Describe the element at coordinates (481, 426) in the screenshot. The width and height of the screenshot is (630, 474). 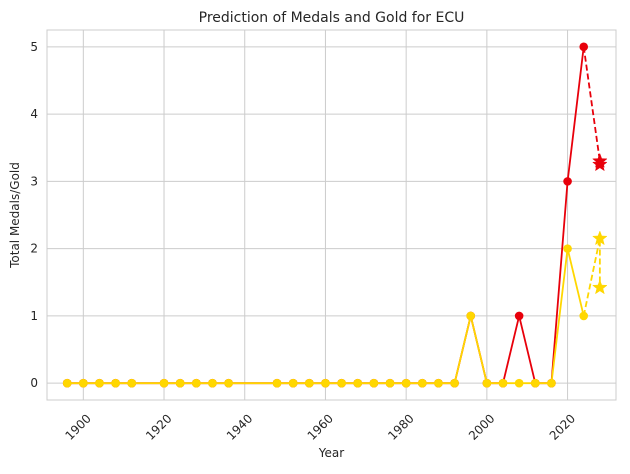
I see `x-tick-label: 2000` at that location.